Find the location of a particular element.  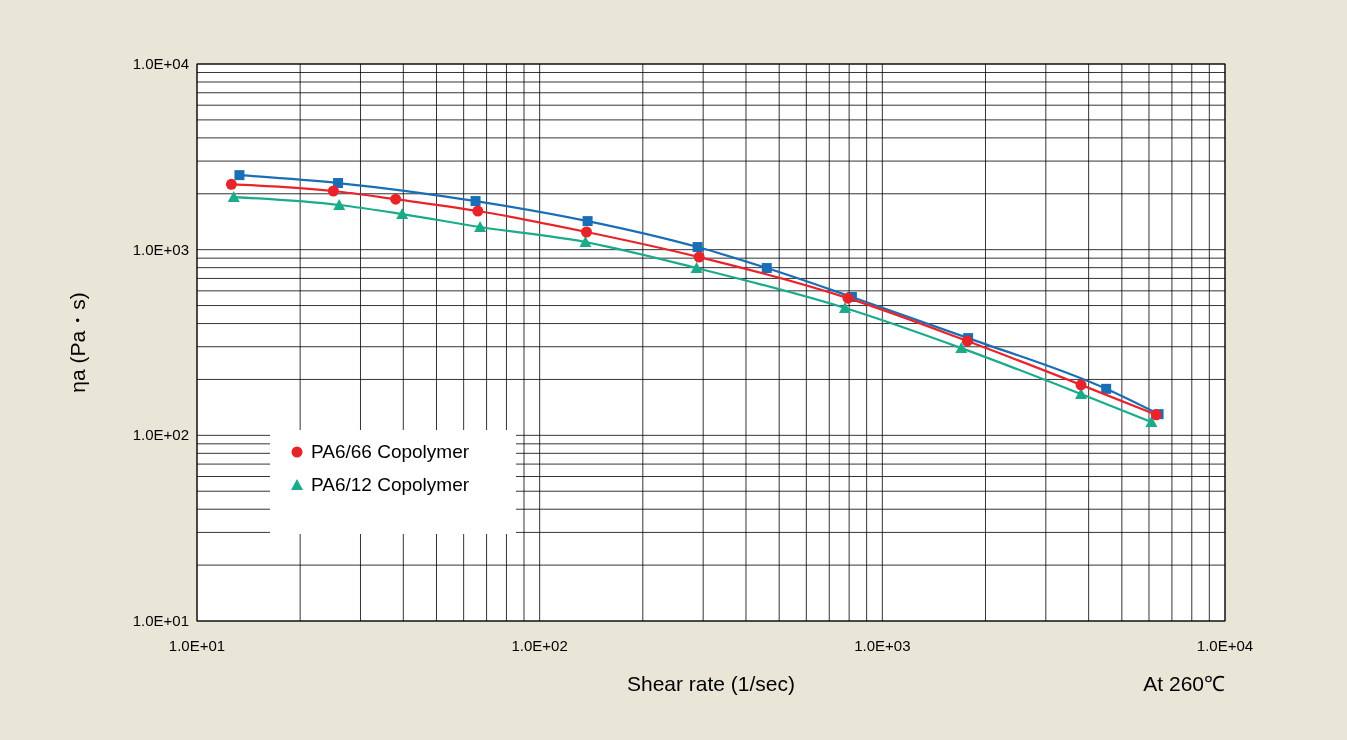

y-tick-label: 1.0E+03 is located at coordinates (160, 249).